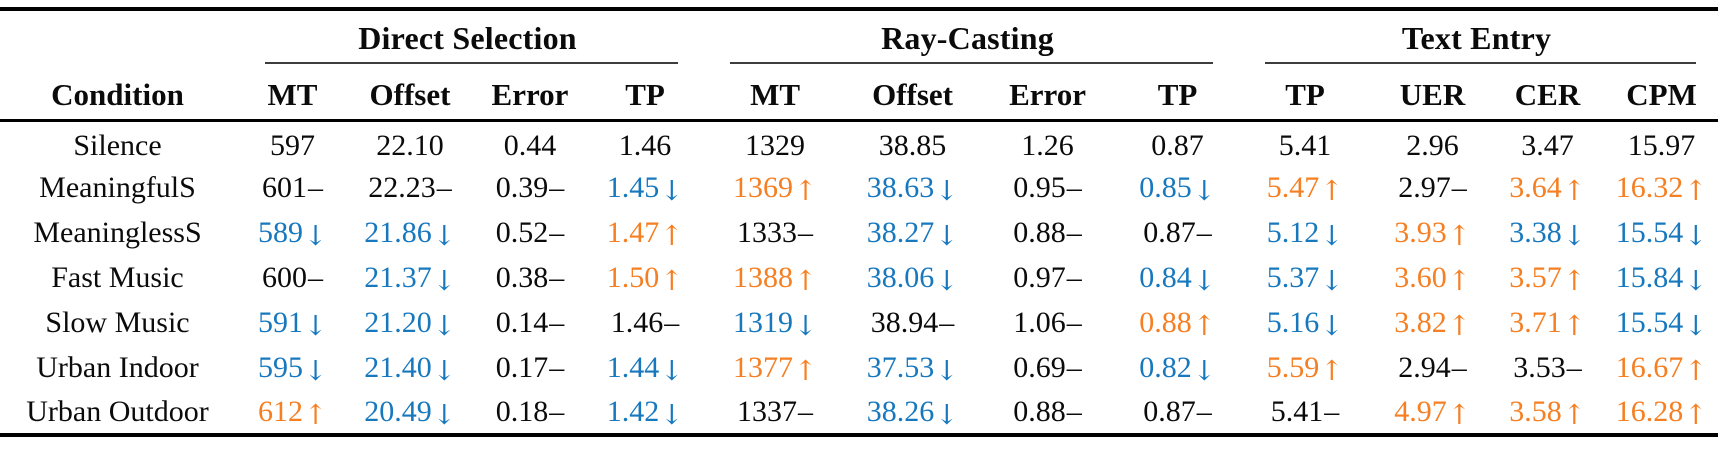  I want to click on value-text: 38.06, so click(900, 277).